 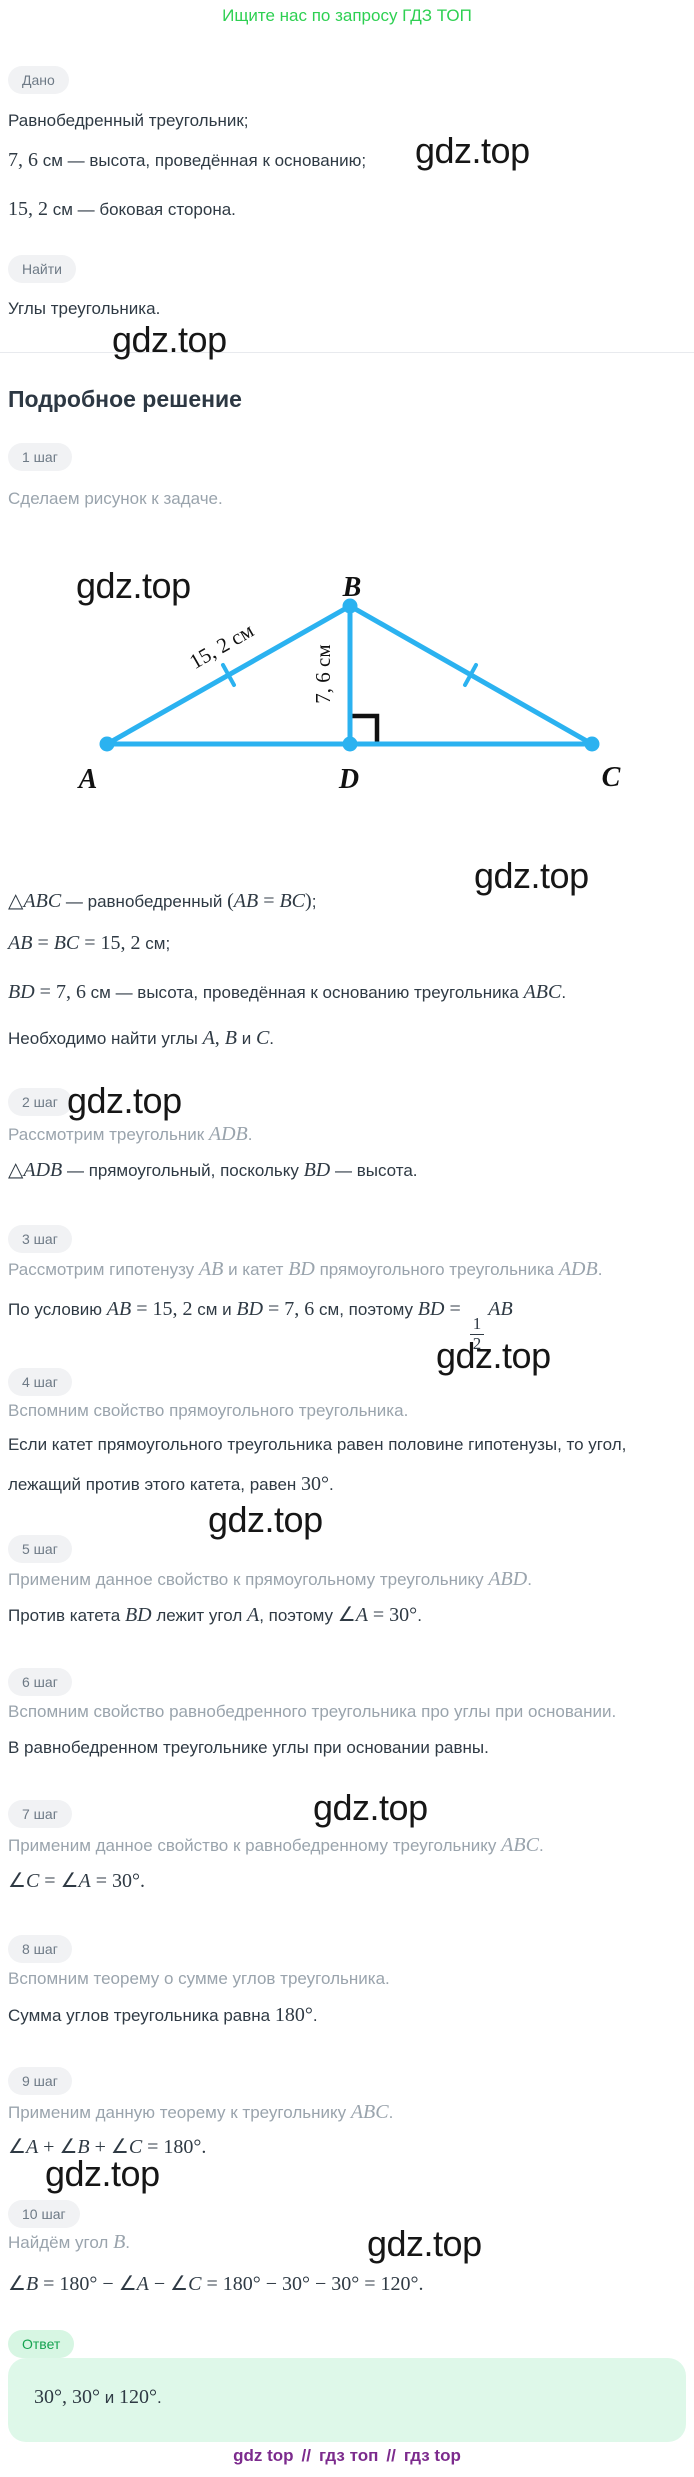 What do you see at coordinates (365, 728) in the screenshot?
I see `right-angle-mark` at bounding box center [365, 728].